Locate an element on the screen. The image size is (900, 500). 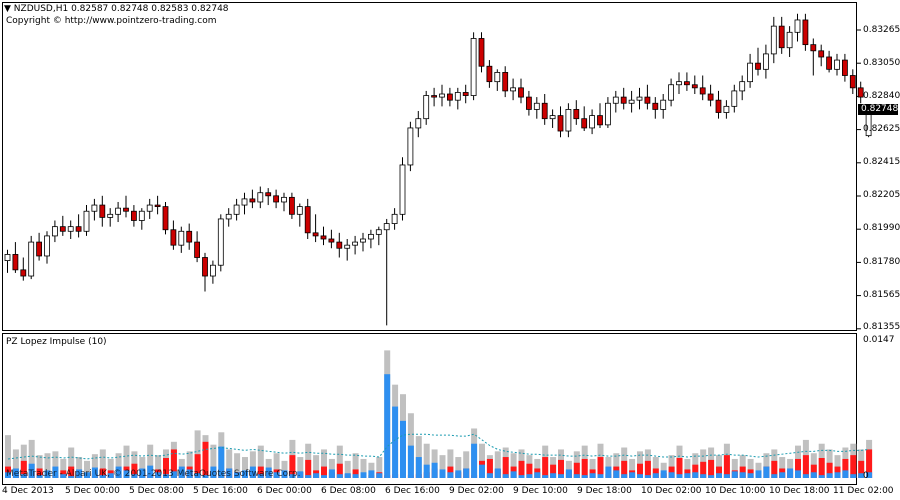
time-axis-label: 10 Dec 18:00 is located at coordinates (799, 491).